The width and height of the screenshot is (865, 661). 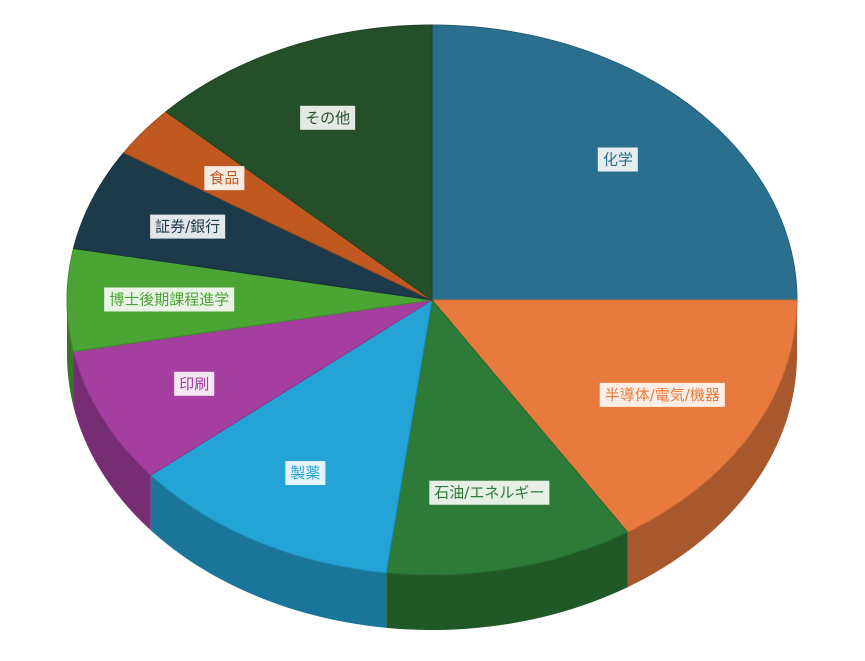 I want to click on slice-label: 食品, so click(x=224, y=178).